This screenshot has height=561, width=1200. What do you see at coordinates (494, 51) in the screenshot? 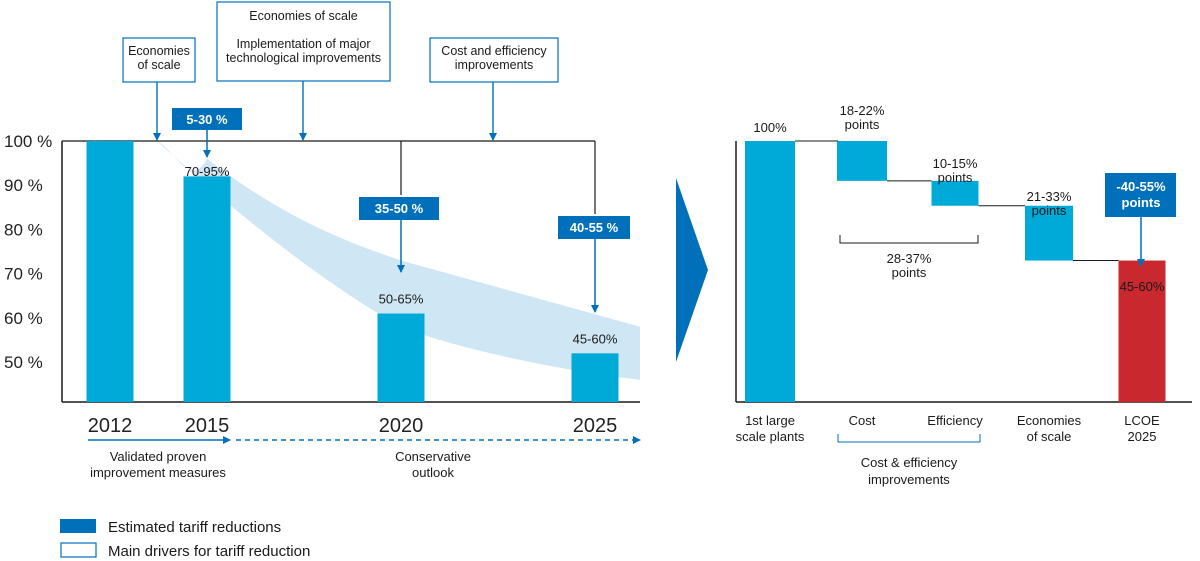
I see `driver-box-text-line: Cost and efficiency` at bounding box center [494, 51].